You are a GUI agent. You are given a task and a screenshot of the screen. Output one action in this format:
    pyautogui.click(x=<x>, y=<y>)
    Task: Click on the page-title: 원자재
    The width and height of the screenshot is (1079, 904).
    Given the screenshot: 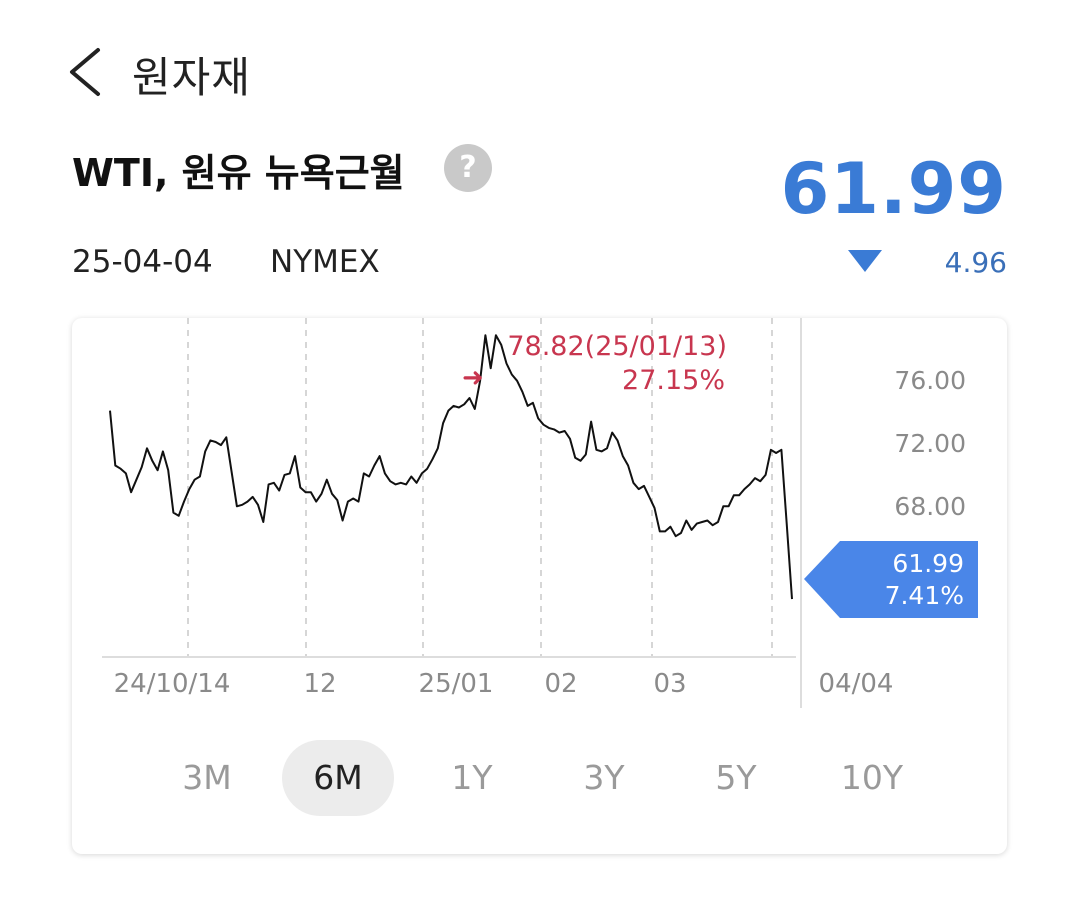 What is the action you would take?
    pyautogui.click(x=191, y=77)
    